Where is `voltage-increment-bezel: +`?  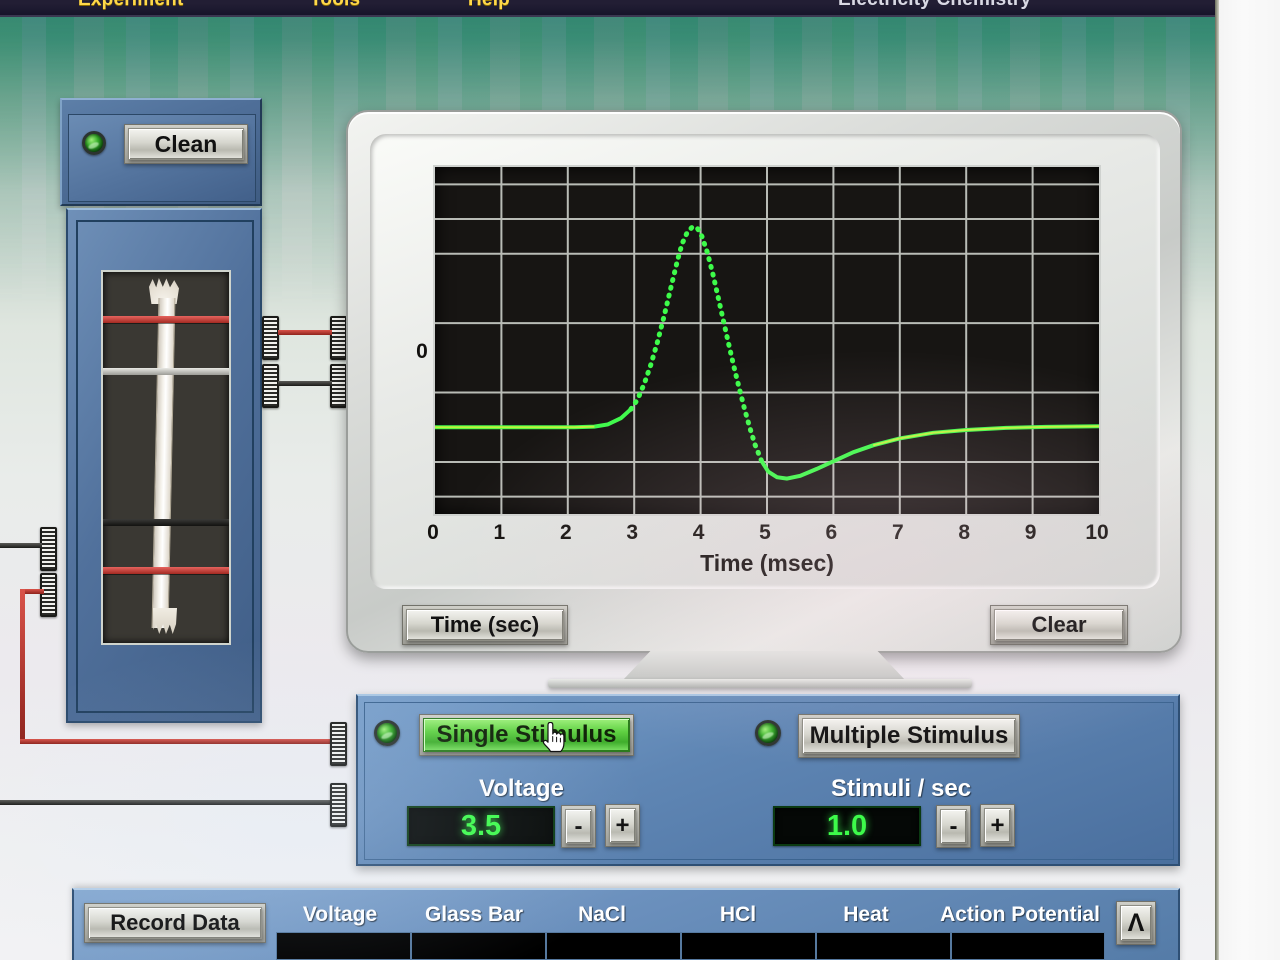
voltage-increment-bezel: + is located at coordinates (622, 825).